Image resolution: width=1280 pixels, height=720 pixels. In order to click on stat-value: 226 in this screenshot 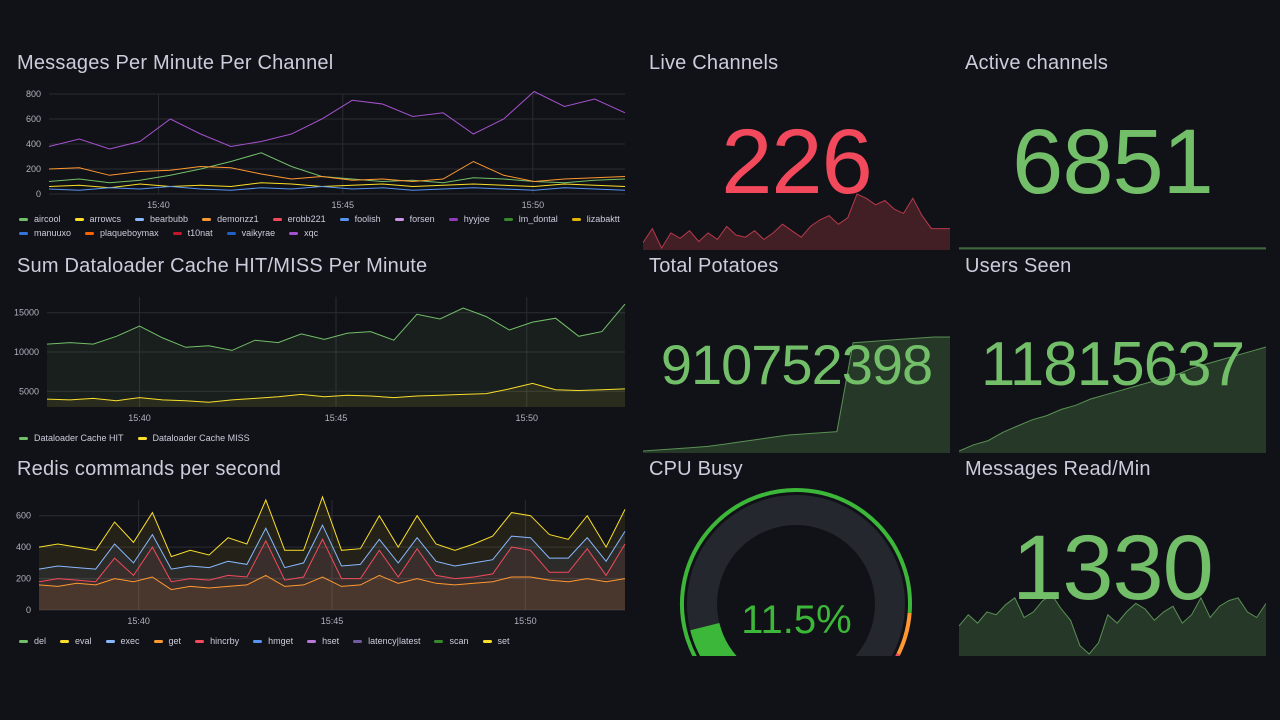, I will do `click(797, 162)`.